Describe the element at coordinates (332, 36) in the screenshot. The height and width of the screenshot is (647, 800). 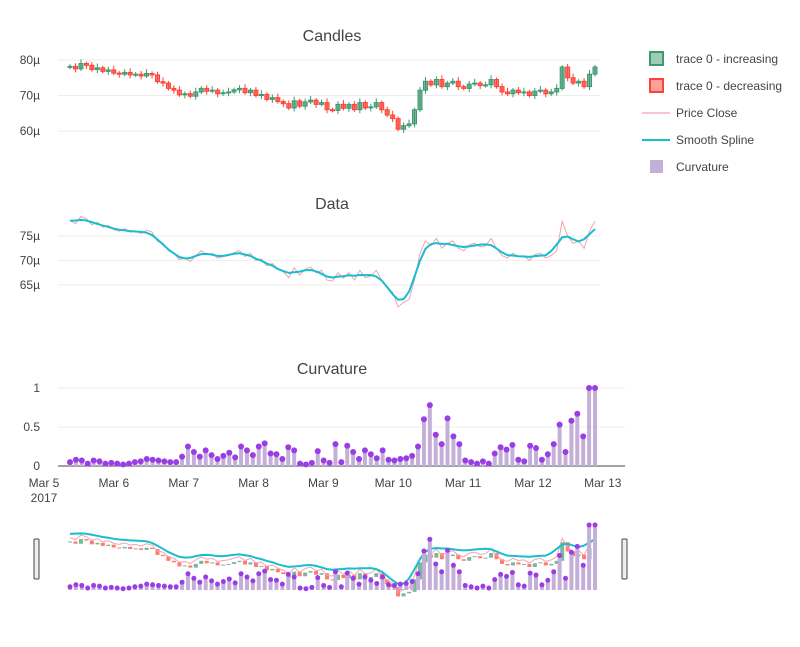
I see `panel-title-candles: Candles` at that location.